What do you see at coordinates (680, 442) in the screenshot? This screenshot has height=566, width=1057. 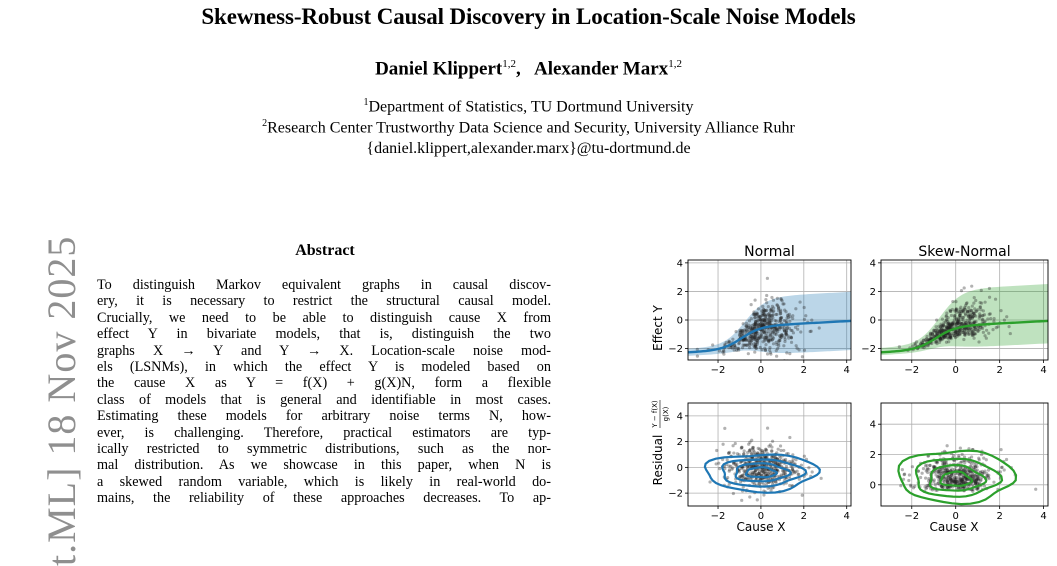 I see `y-tick-label: 2` at bounding box center [680, 442].